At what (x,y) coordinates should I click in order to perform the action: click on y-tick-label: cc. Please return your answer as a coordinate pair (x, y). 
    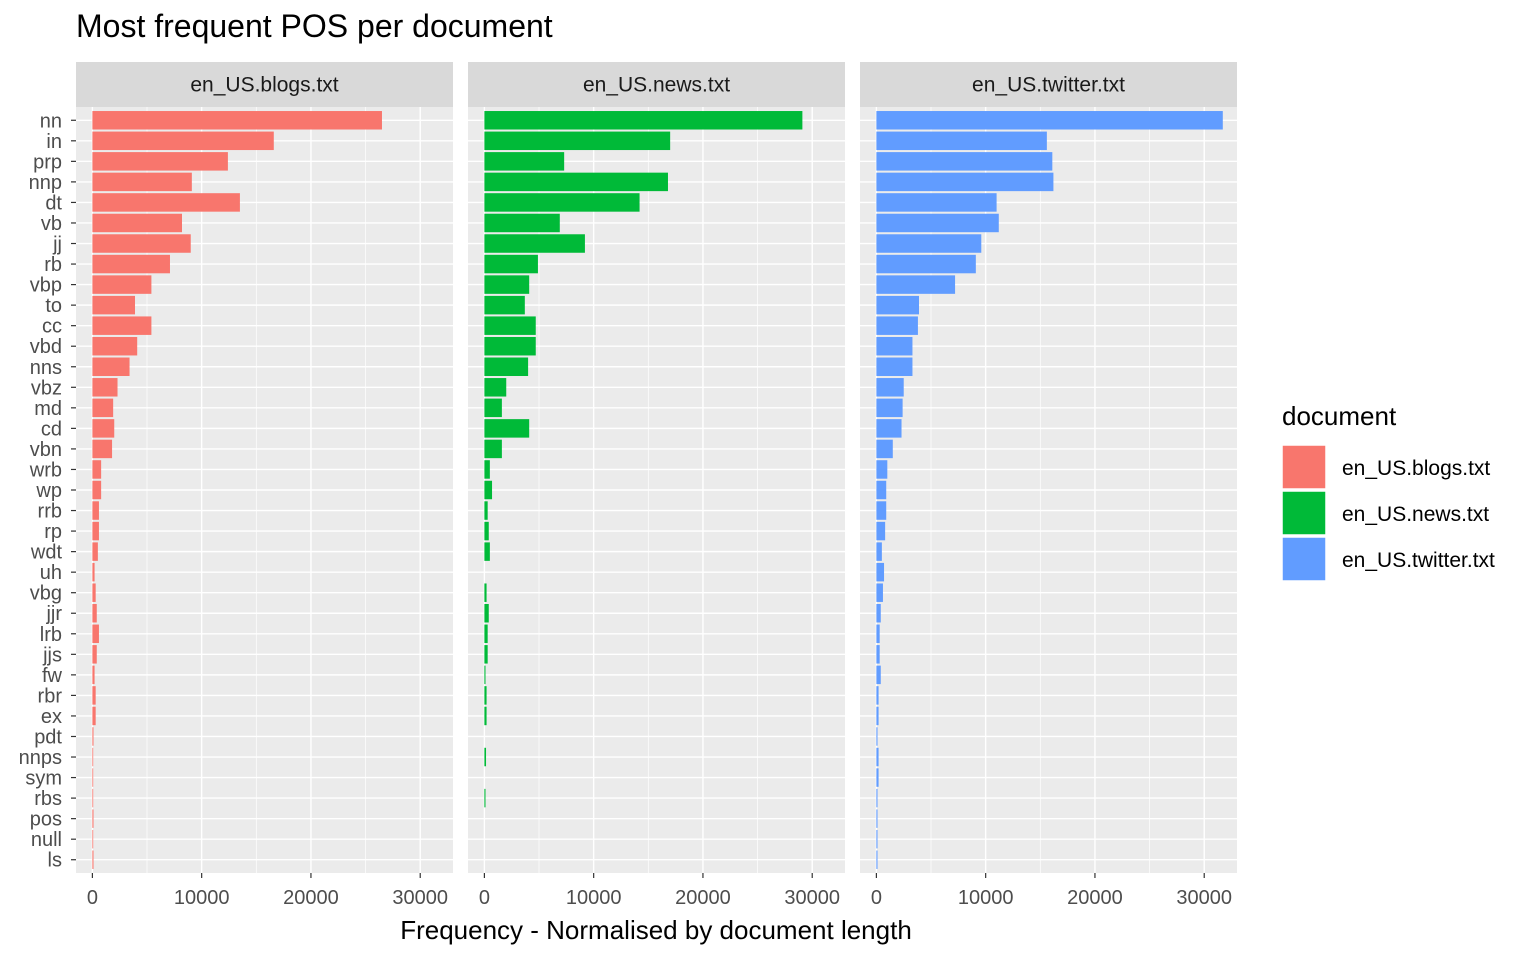
    Looking at the image, I should click on (52, 327).